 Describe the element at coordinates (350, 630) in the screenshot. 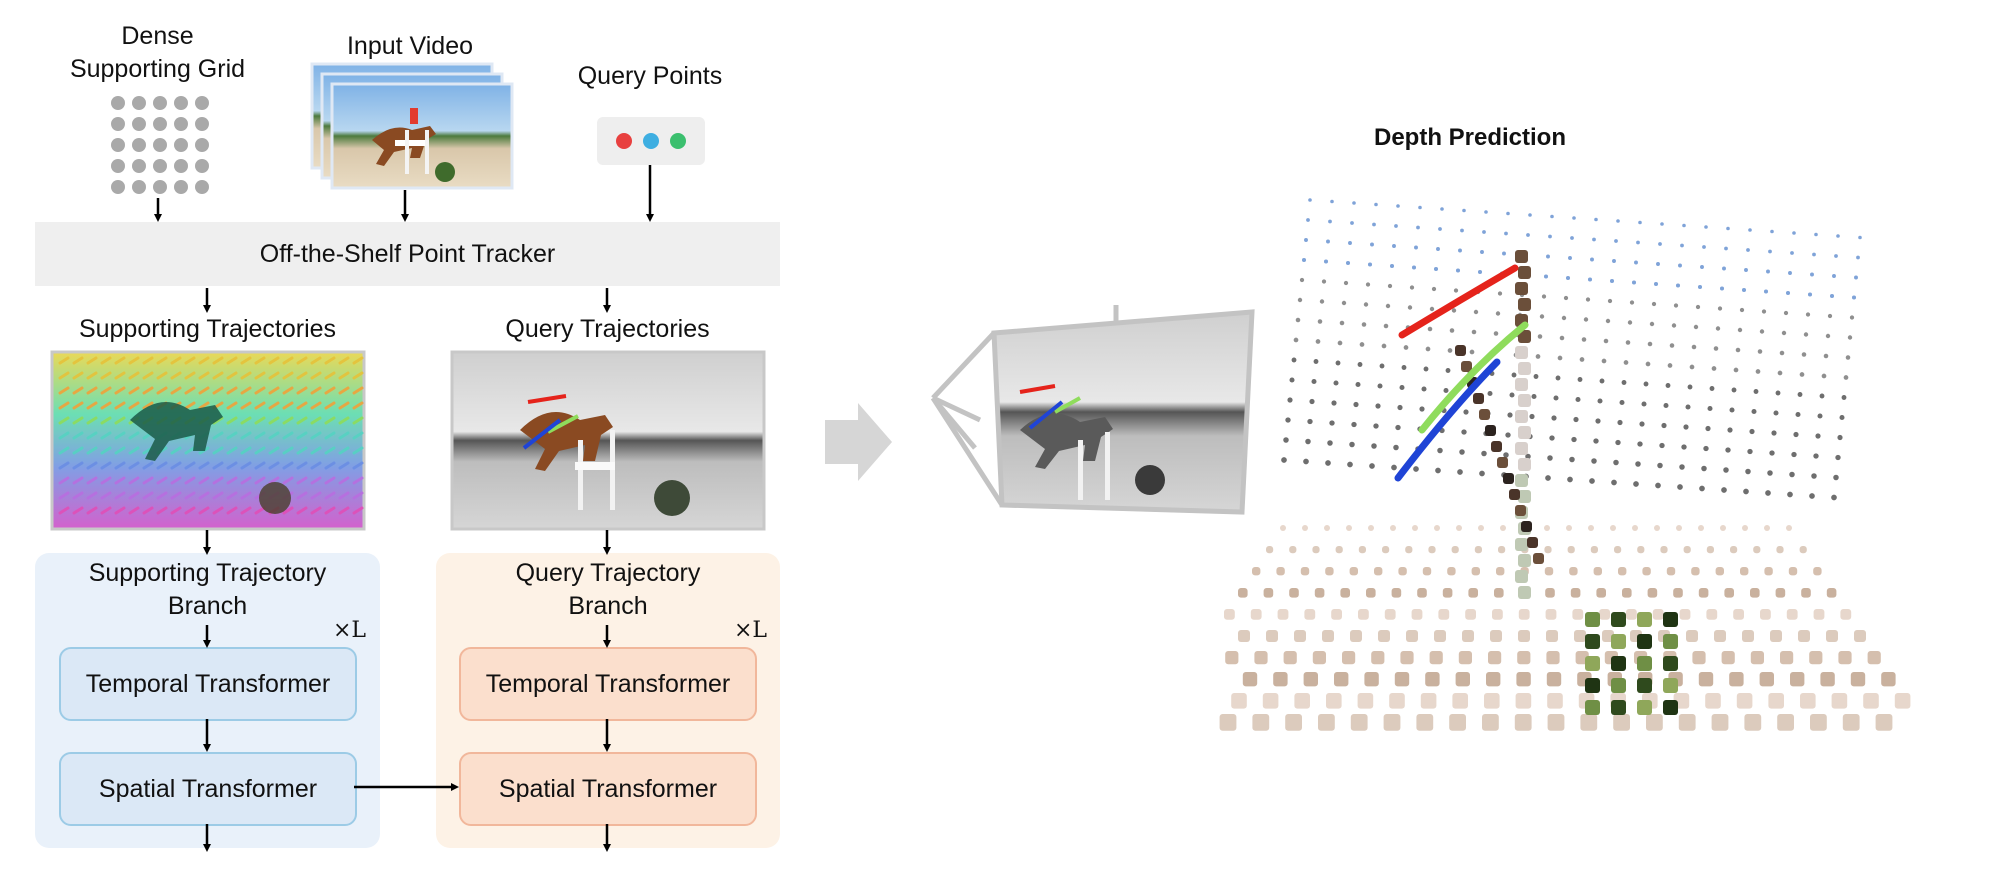

I see `supporting-repeat-label: ×L` at that location.